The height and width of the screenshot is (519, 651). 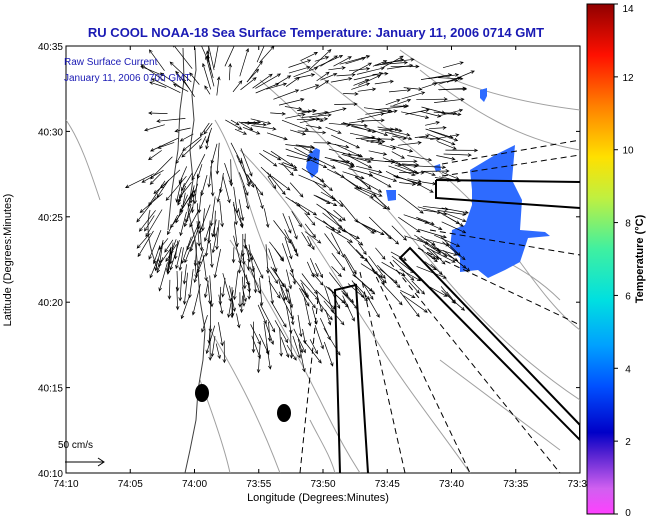 I want to click on colorbar-gradient, so click(x=600, y=259).